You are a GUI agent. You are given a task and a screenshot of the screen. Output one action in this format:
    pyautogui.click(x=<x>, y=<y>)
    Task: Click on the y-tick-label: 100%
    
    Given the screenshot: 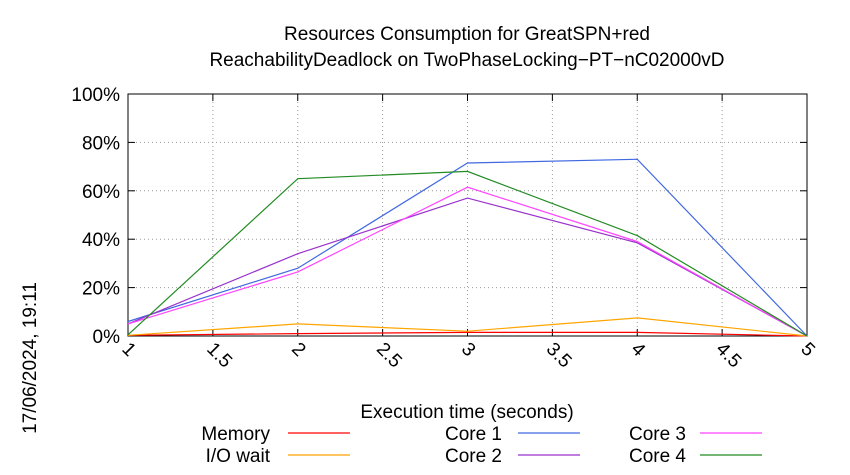 What is the action you would take?
    pyautogui.click(x=95, y=95)
    